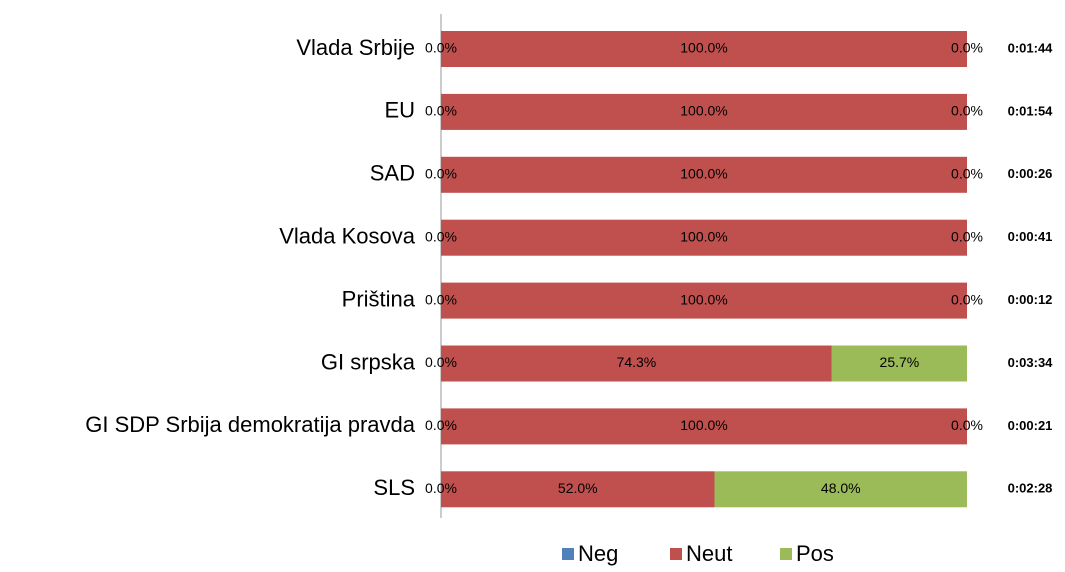 Image resolution: width=1065 pixels, height=572 pixels. I want to click on duration-label: 0:01:54, so click(1031, 110).